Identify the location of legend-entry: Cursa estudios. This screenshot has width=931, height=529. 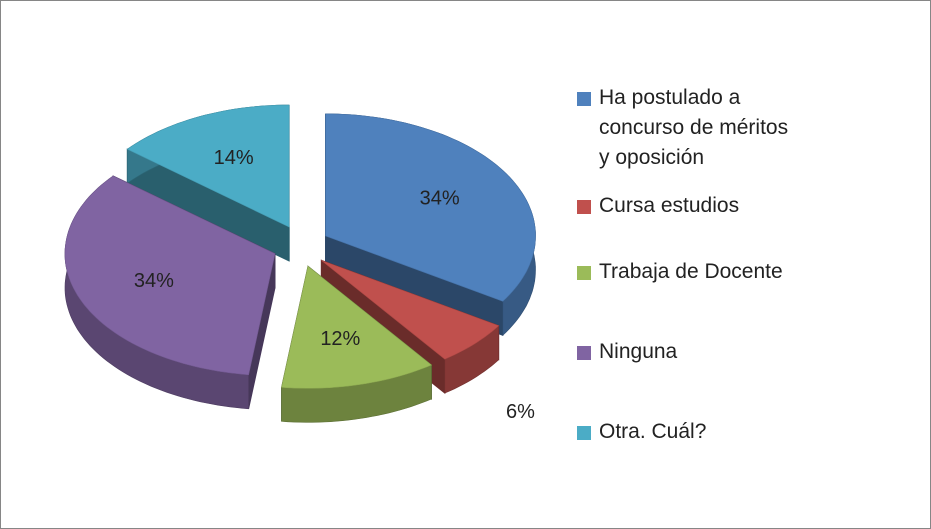
(738, 206).